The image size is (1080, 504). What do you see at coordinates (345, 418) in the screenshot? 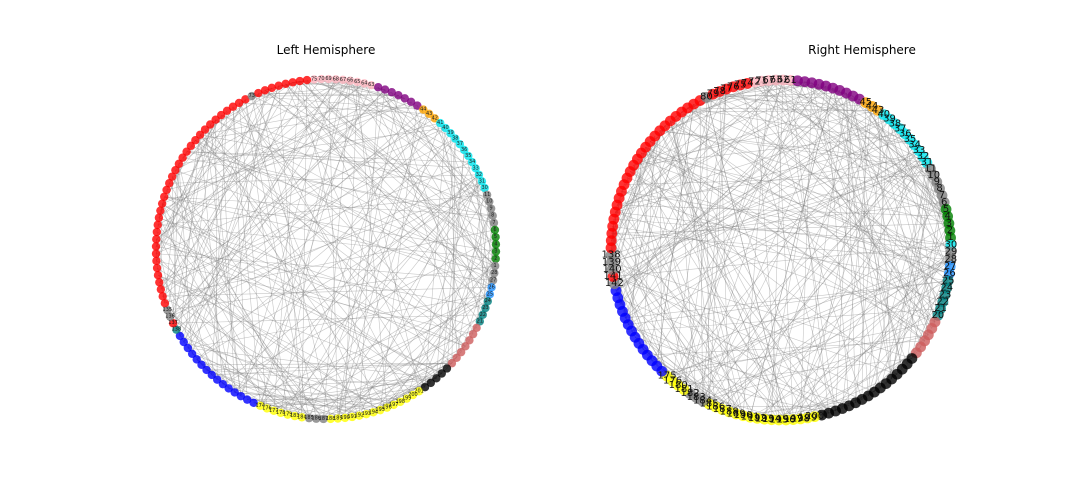
I see `node-label: 190` at bounding box center [345, 418].